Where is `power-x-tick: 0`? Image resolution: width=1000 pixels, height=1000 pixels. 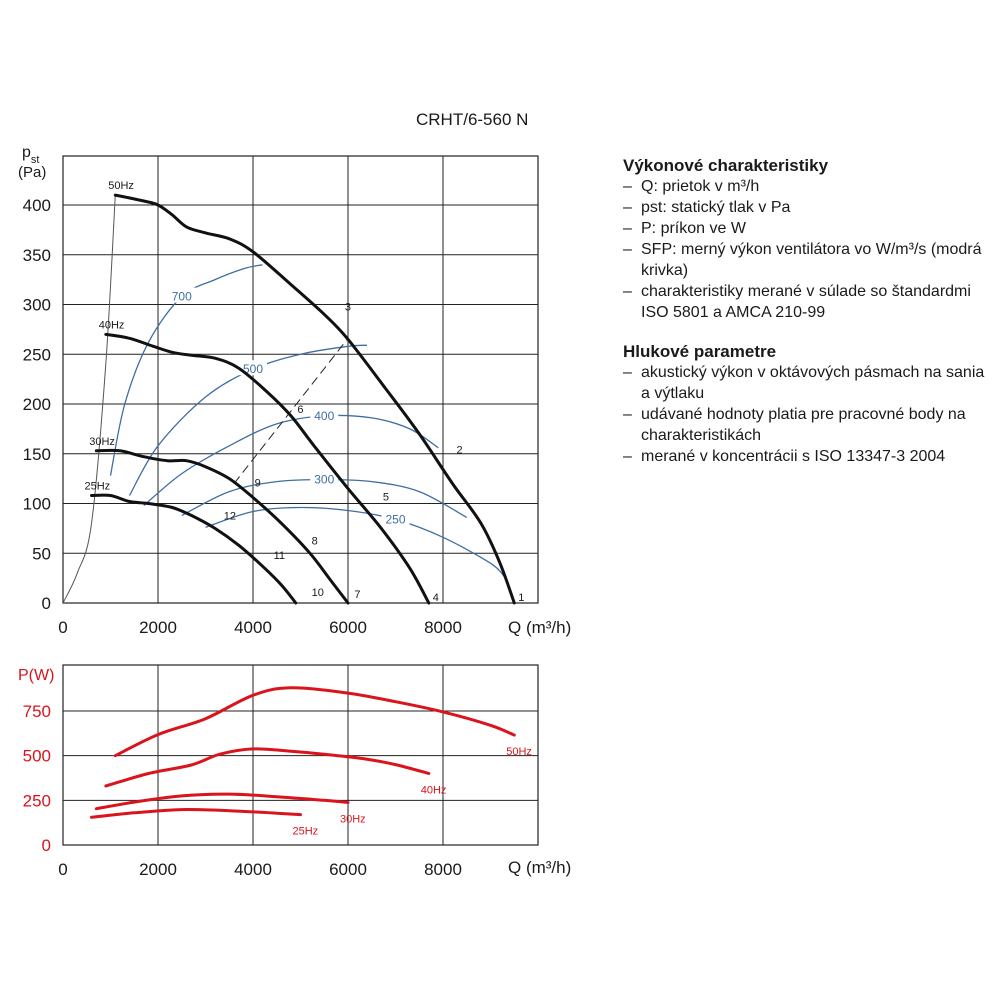
power-x-tick: 0 is located at coordinates (62, 869).